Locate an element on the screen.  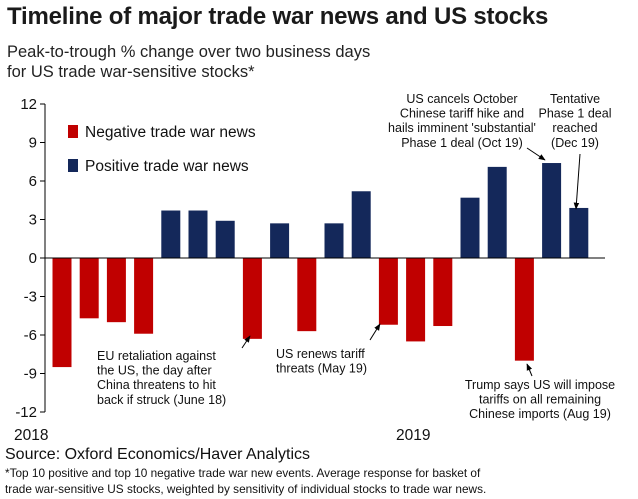
annotation-line: the US, the day after is located at coordinates (154, 371).